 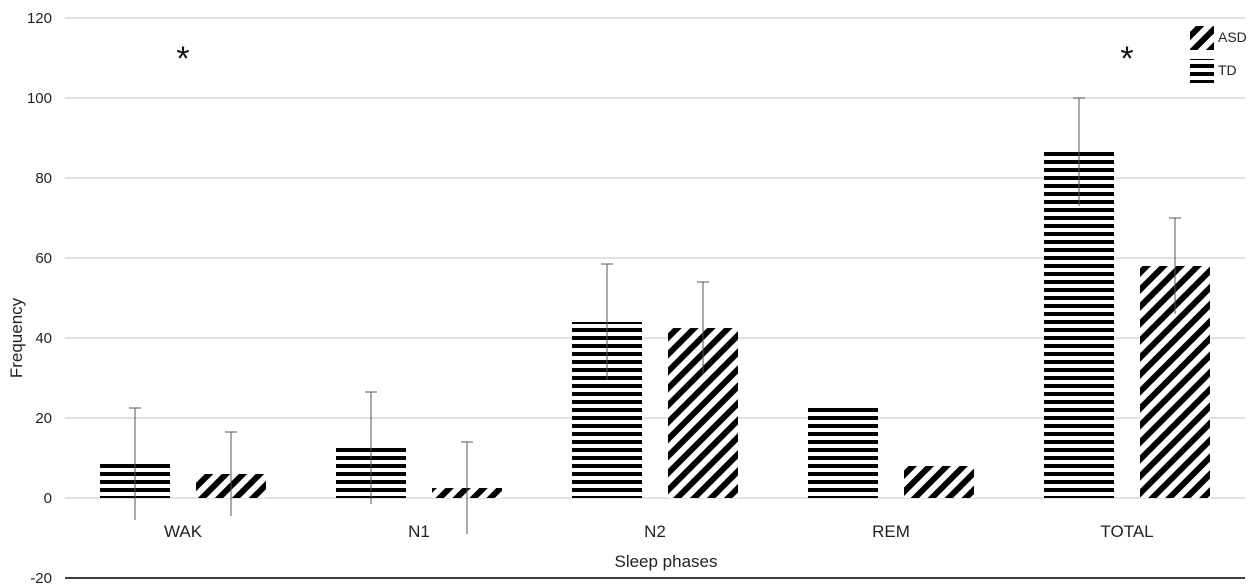 What do you see at coordinates (41, 577) in the screenshot?
I see `y-tick-label: -20` at bounding box center [41, 577].